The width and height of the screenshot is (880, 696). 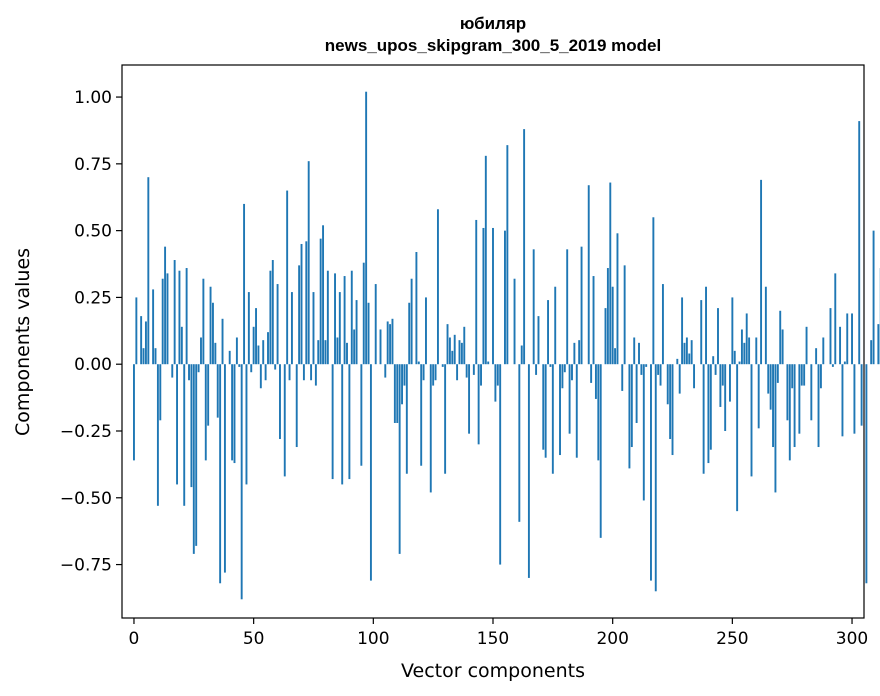 I want to click on chart-title-line-2: news_upos_skipgram_300_5_2019 model, so click(x=493, y=45).